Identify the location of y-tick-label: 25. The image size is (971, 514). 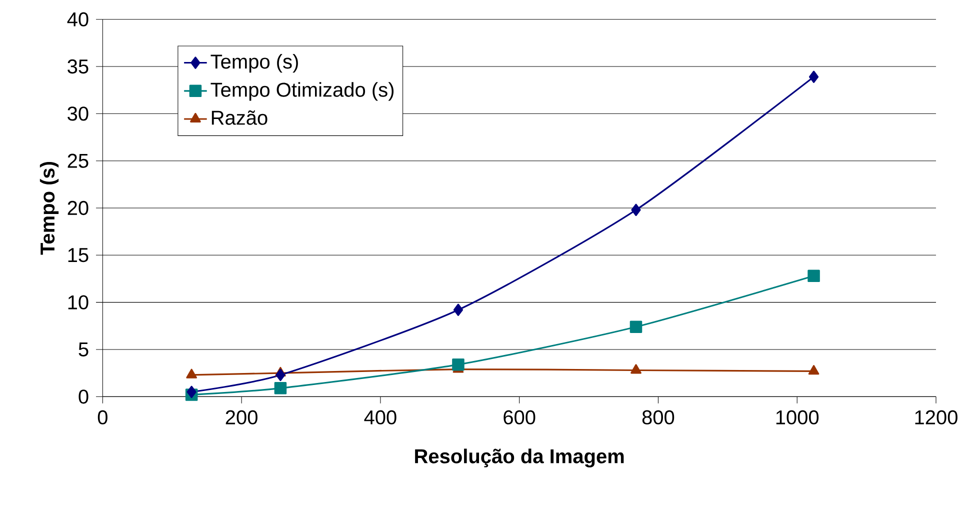
(78, 161).